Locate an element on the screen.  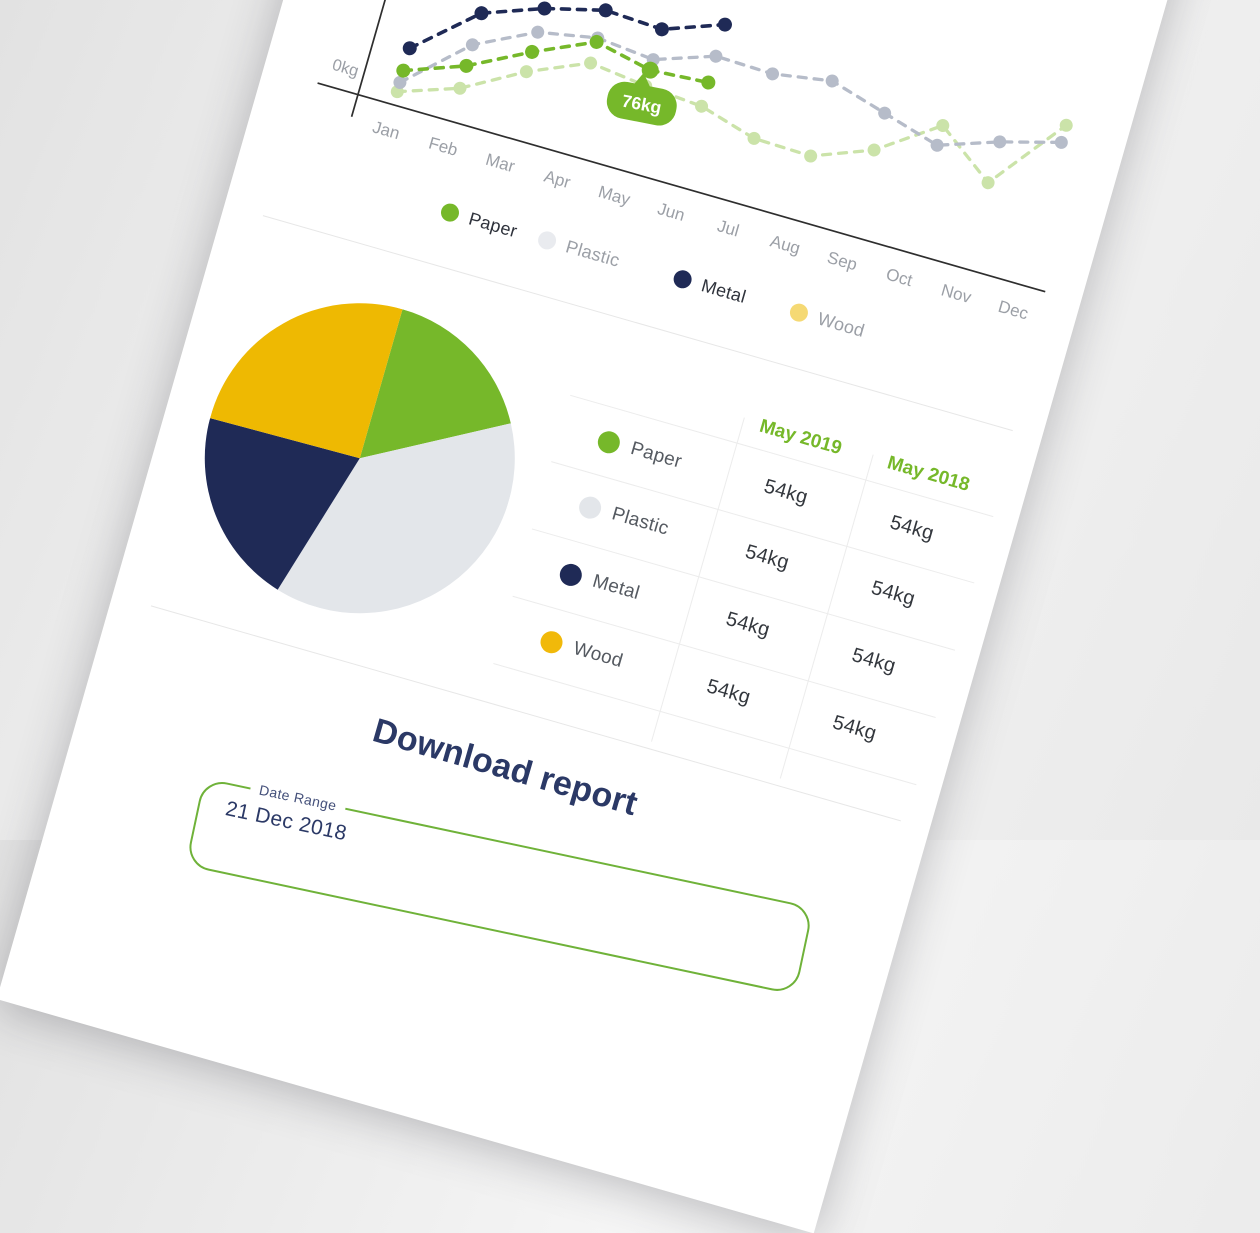
table-row-label-metal: Metal is located at coordinates (616, 587).